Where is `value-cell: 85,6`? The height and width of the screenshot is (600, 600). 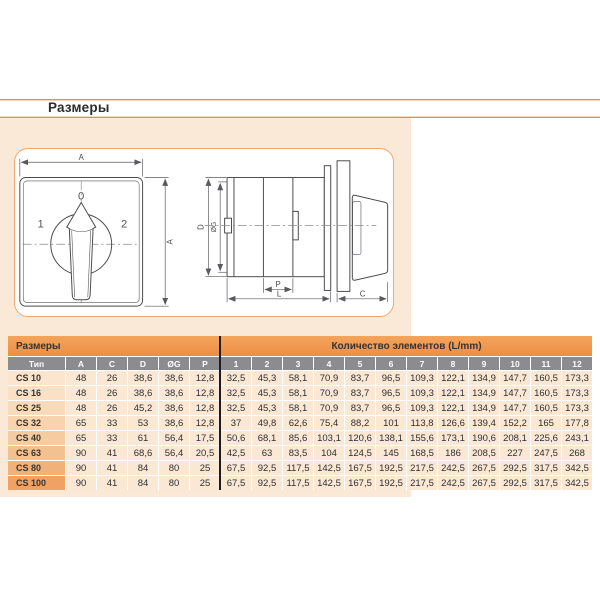
value-cell: 85,6 is located at coordinates (298, 438).